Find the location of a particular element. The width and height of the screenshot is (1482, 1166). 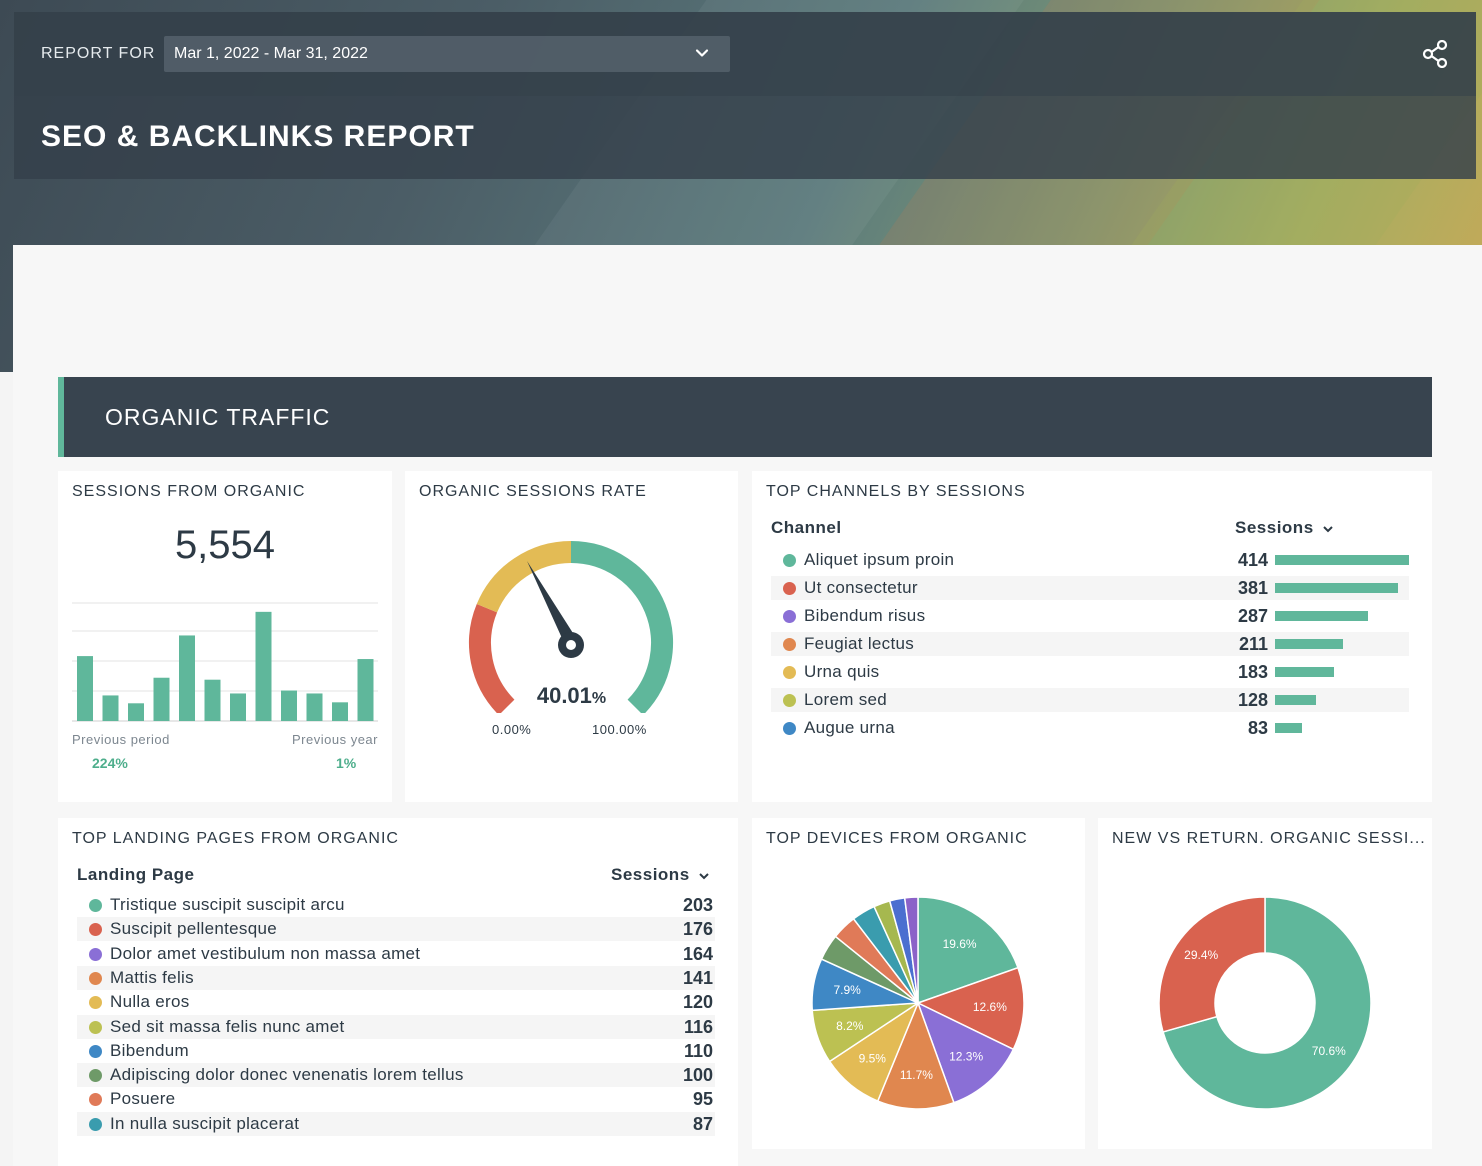

slice-label: 19.6% is located at coordinates (960, 944).